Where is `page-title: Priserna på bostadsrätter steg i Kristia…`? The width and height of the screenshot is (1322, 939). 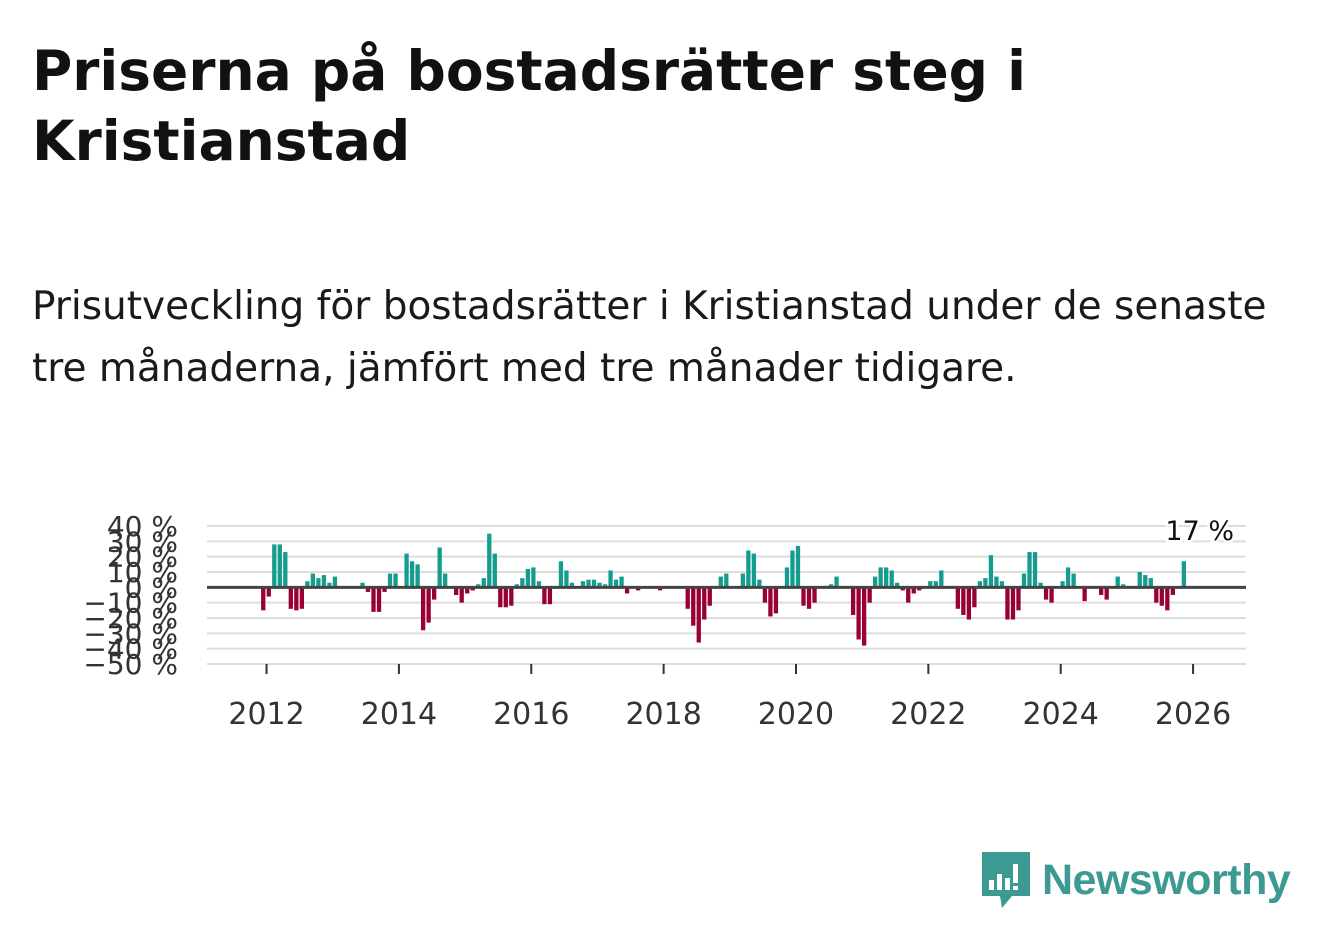 page-title: Priserna på bostadsrätter steg i Kristia… is located at coordinates (529, 106).